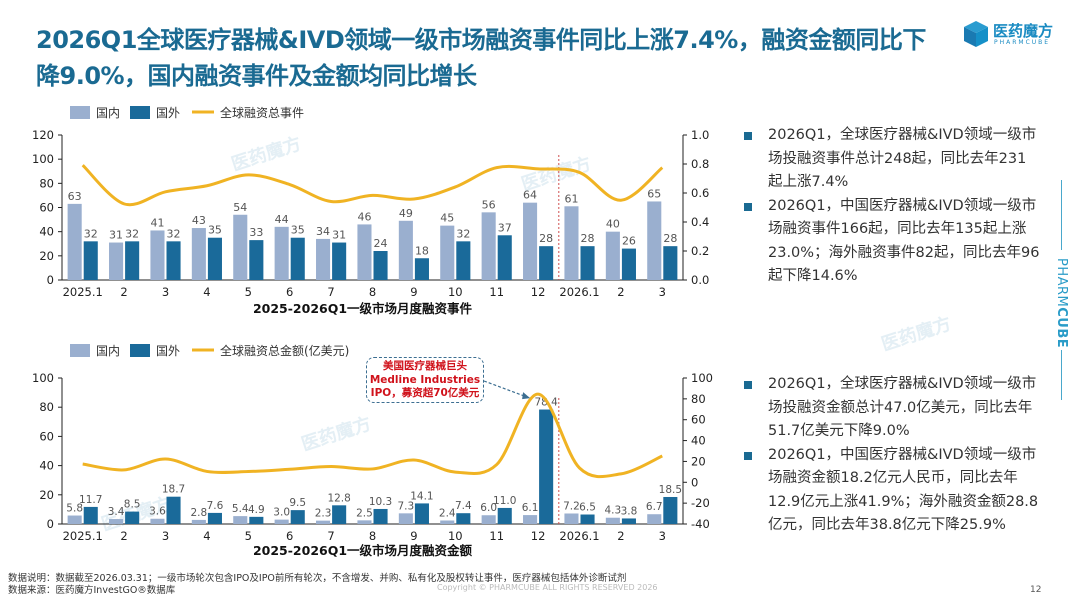 This screenshot has height=608, width=1080. What do you see at coordinates (976, 34) in the screenshot?
I see `cube-icon` at bounding box center [976, 34].